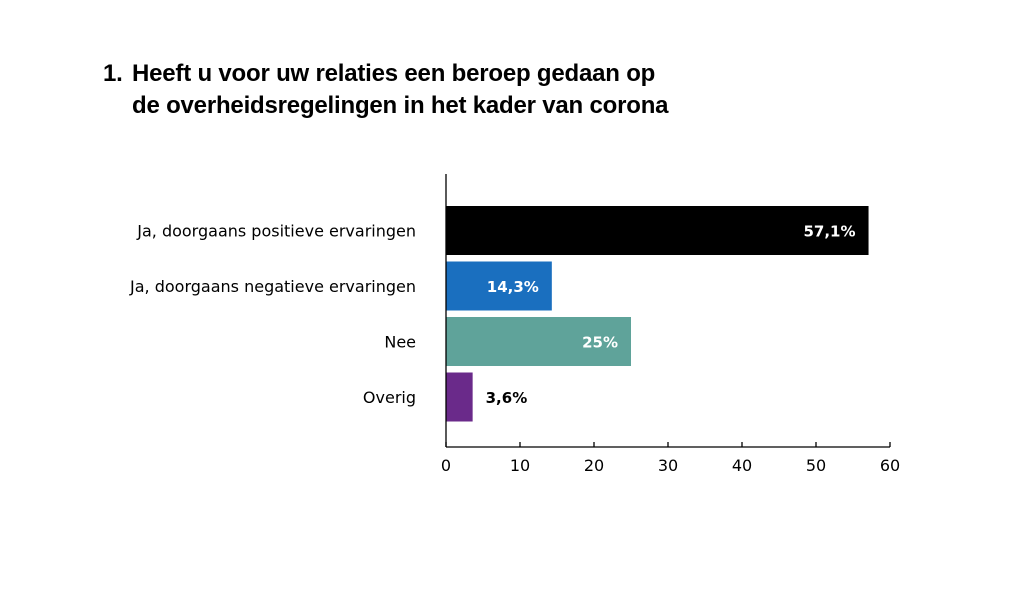 Image resolution: width=1024 pixels, height=599 pixels. Describe the element at coordinates (272, 286) in the screenshot. I see `category-label-ja-doorgaans-negatieve-ervaringen: Ja, doorgaans negatieve ervaringen` at that location.